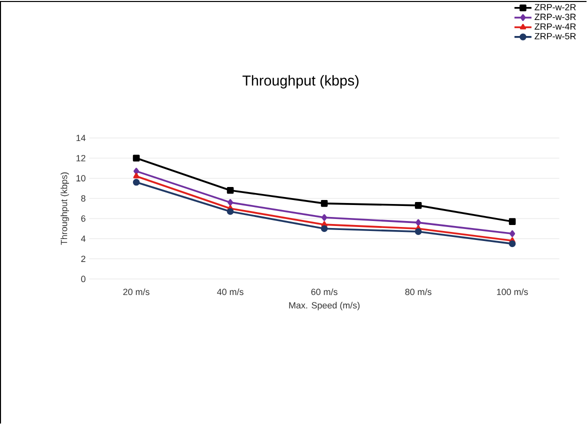  What do you see at coordinates (555, 36) in the screenshot?
I see `legend-label: ZRP-w-5R` at bounding box center [555, 36].